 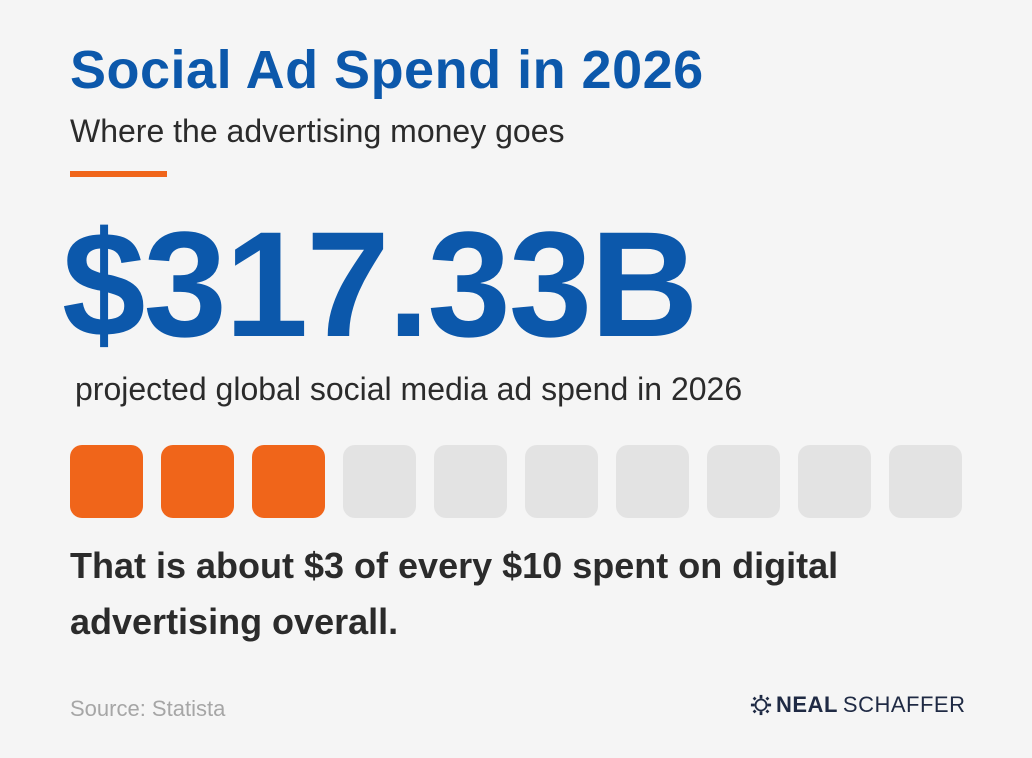 I want to click on logo-text-bold: NEAL, so click(x=807, y=704).